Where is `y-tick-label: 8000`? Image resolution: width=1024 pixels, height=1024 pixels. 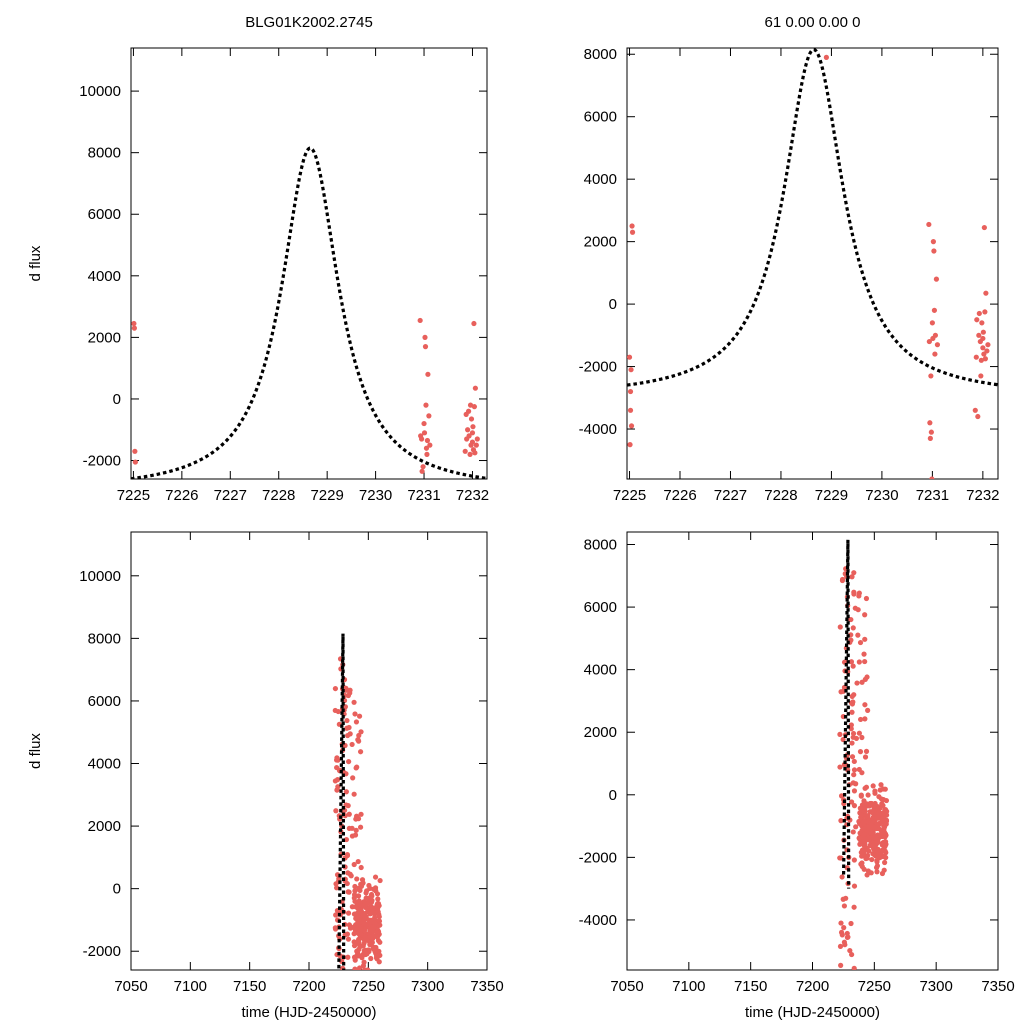
y-tick-label: 8000 is located at coordinates (104, 153).